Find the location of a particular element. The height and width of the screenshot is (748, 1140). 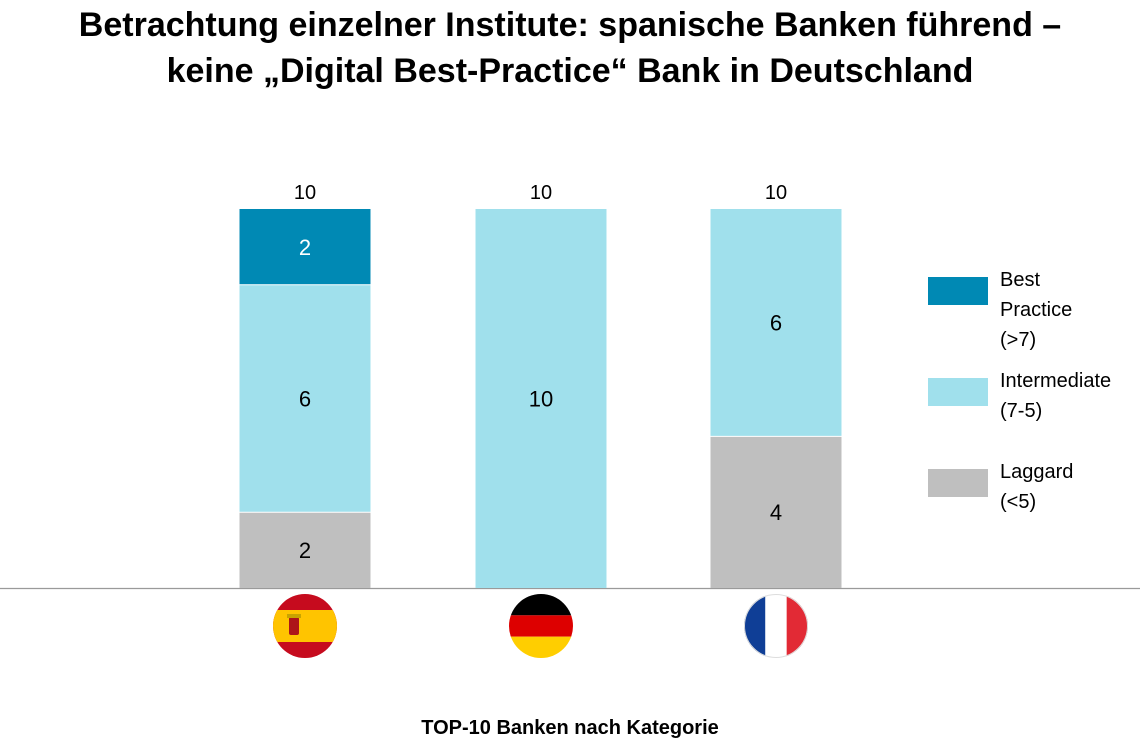

legend-label: Best Practice (>7) is located at coordinates (1036, 310).